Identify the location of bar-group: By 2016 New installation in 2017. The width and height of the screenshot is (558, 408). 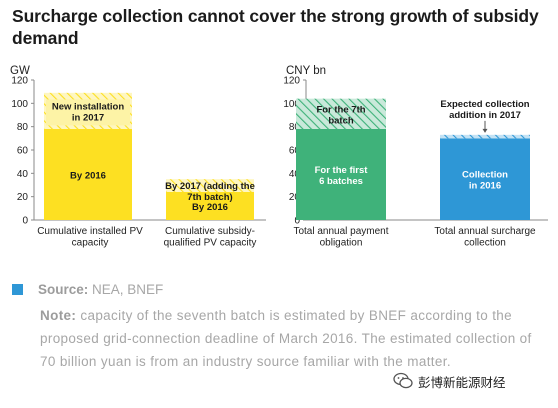
(88, 156).